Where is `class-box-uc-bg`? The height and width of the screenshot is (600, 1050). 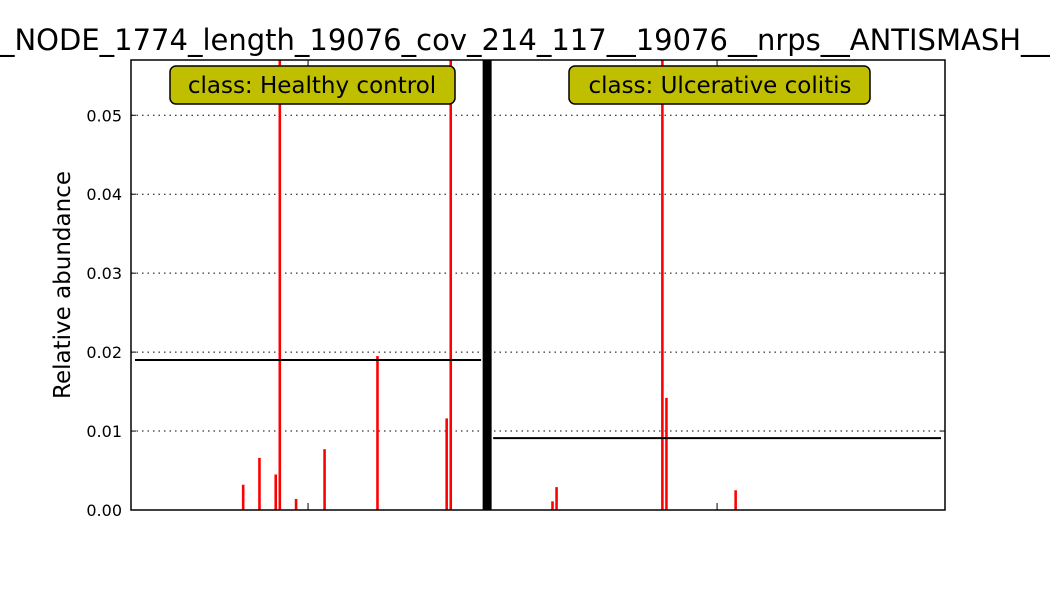
class-box-uc-bg is located at coordinates (719, 85).